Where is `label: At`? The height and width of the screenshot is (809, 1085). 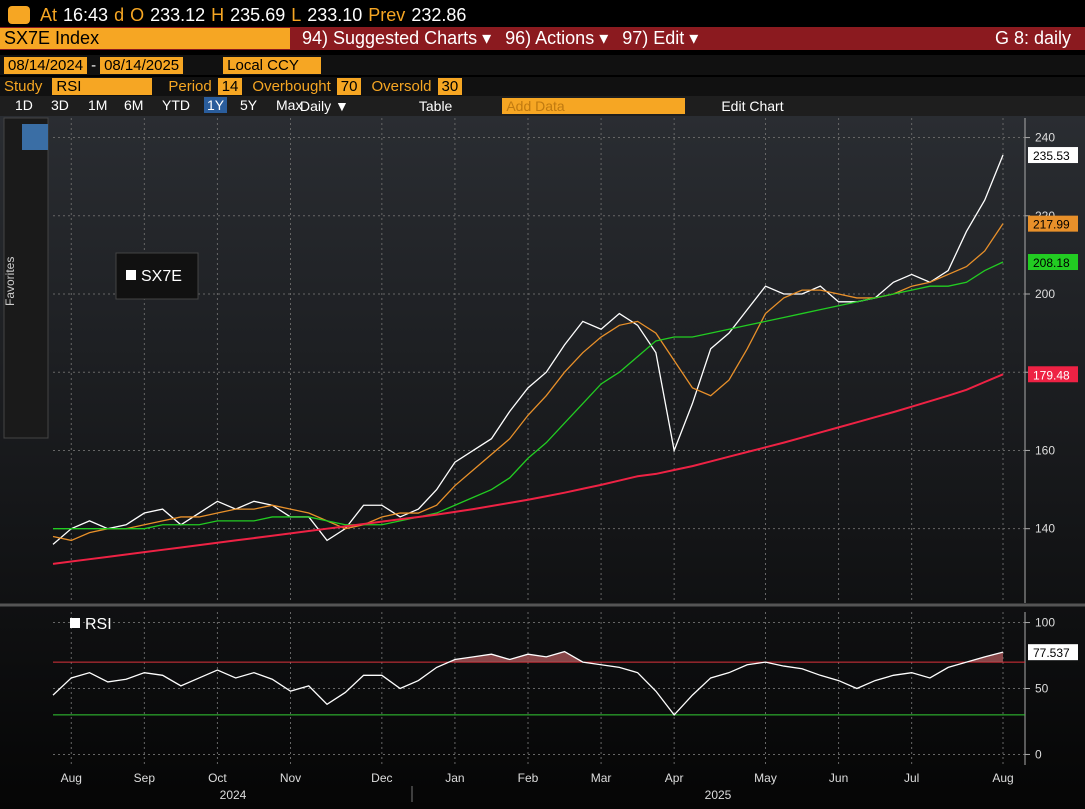 label: At is located at coordinates (49, 14).